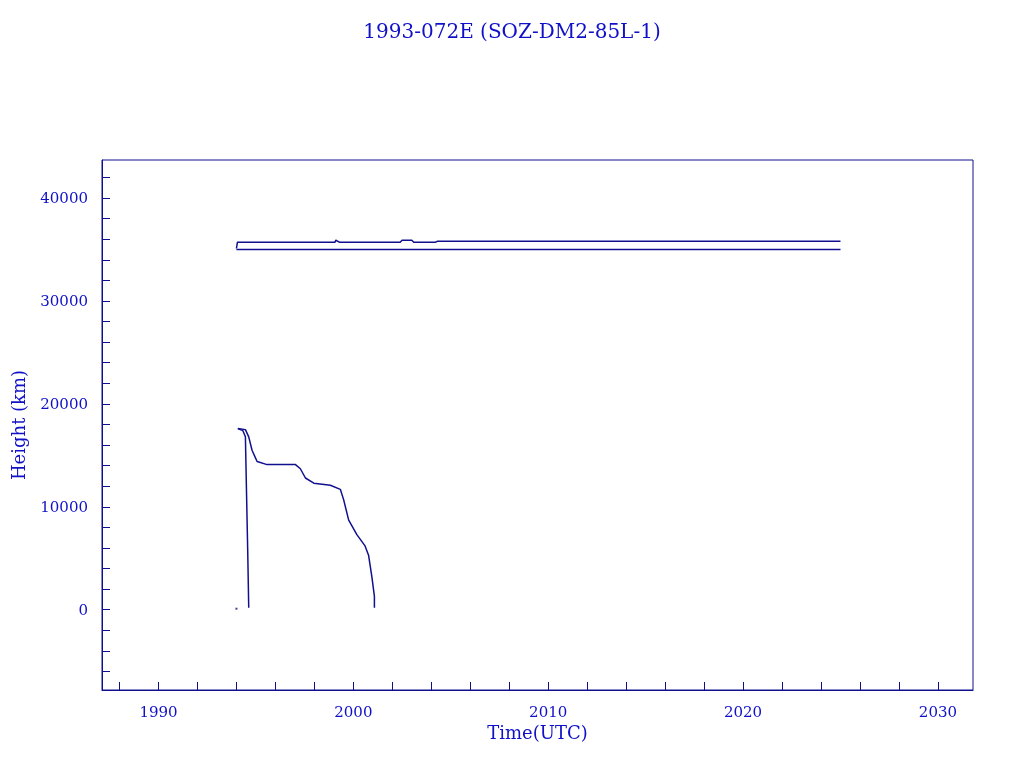 This screenshot has height=768, width=1024. Describe the element at coordinates (353, 711) in the screenshot. I see `x-tick-label: 2000` at that location.